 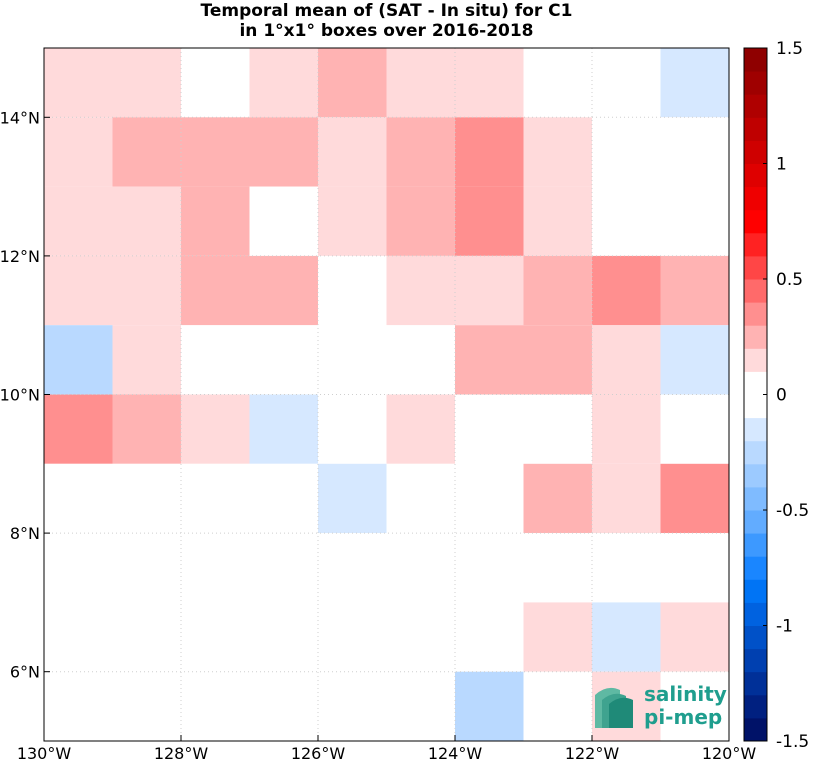 What do you see at coordinates (20, 395) in the screenshot?
I see `y-tick-label: 10°N` at bounding box center [20, 395].